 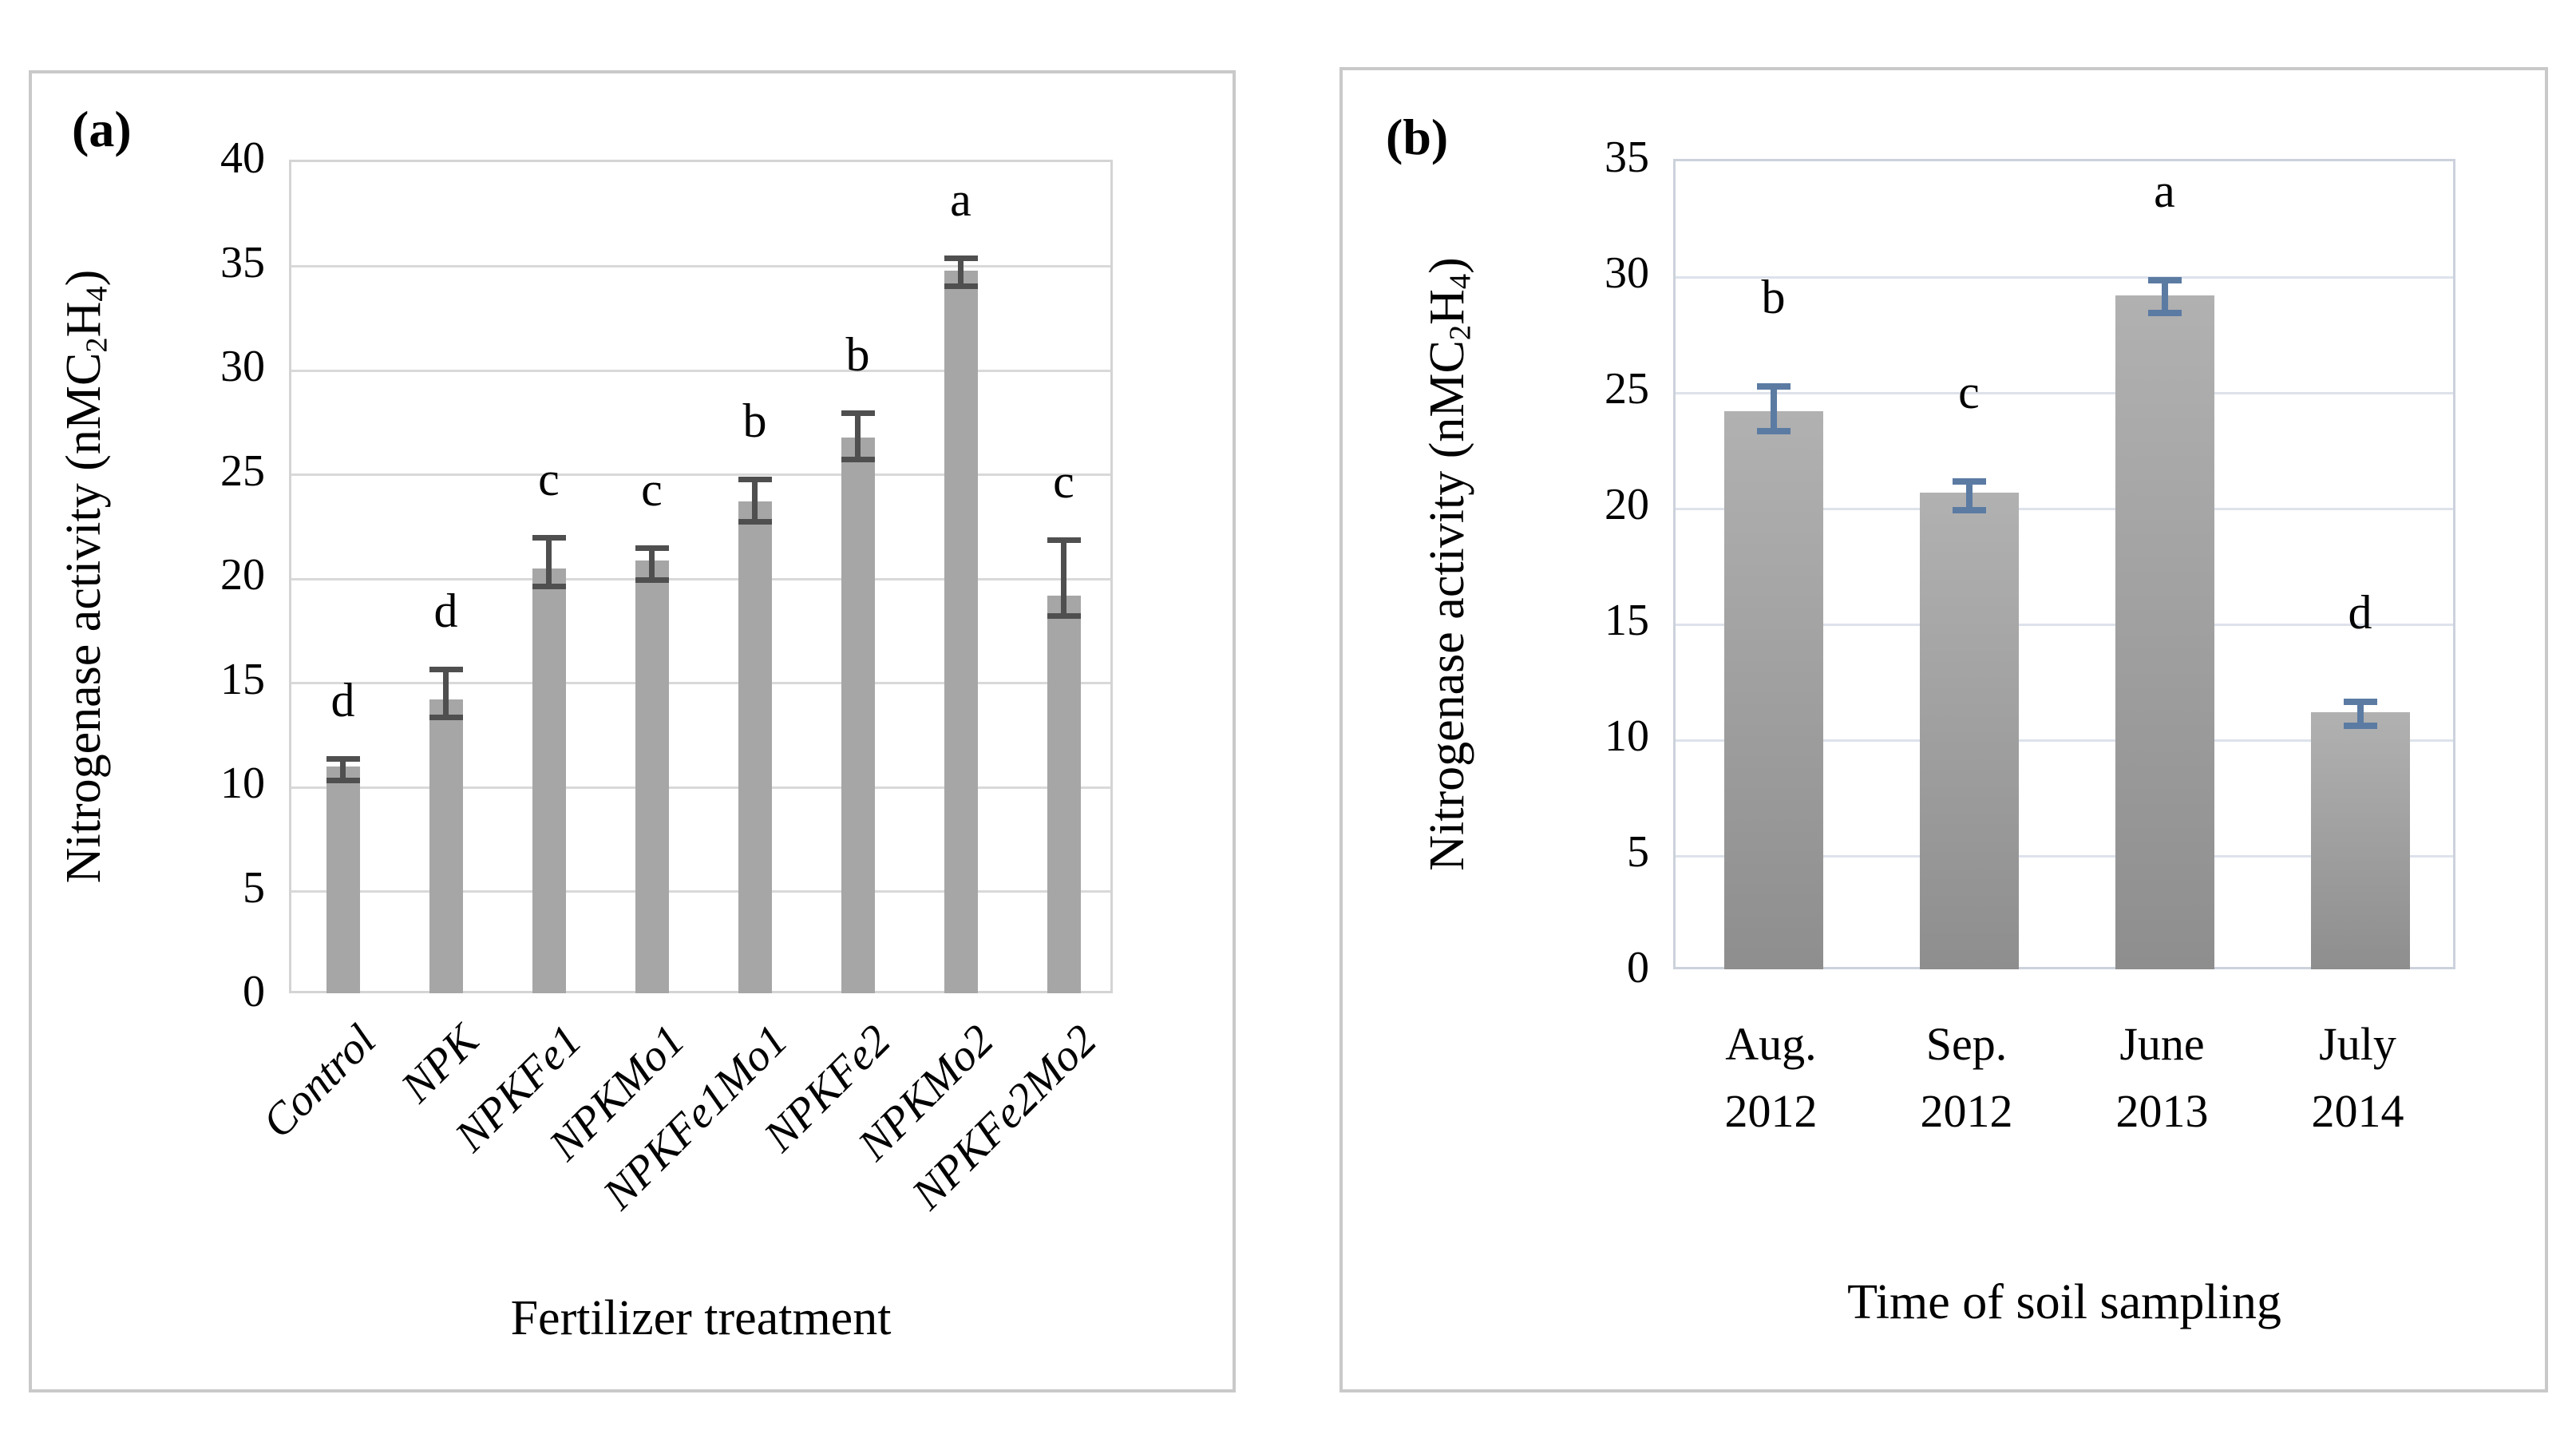 I want to click on panel-a-y-axis-title: Nitrogenase activity (nMC2H4), so click(x=86, y=576).